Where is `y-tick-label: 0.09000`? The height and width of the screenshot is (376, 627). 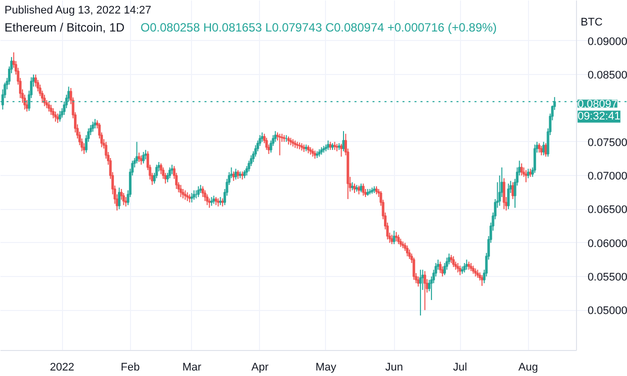
y-tick-label: 0.09000 is located at coordinates (607, 42).